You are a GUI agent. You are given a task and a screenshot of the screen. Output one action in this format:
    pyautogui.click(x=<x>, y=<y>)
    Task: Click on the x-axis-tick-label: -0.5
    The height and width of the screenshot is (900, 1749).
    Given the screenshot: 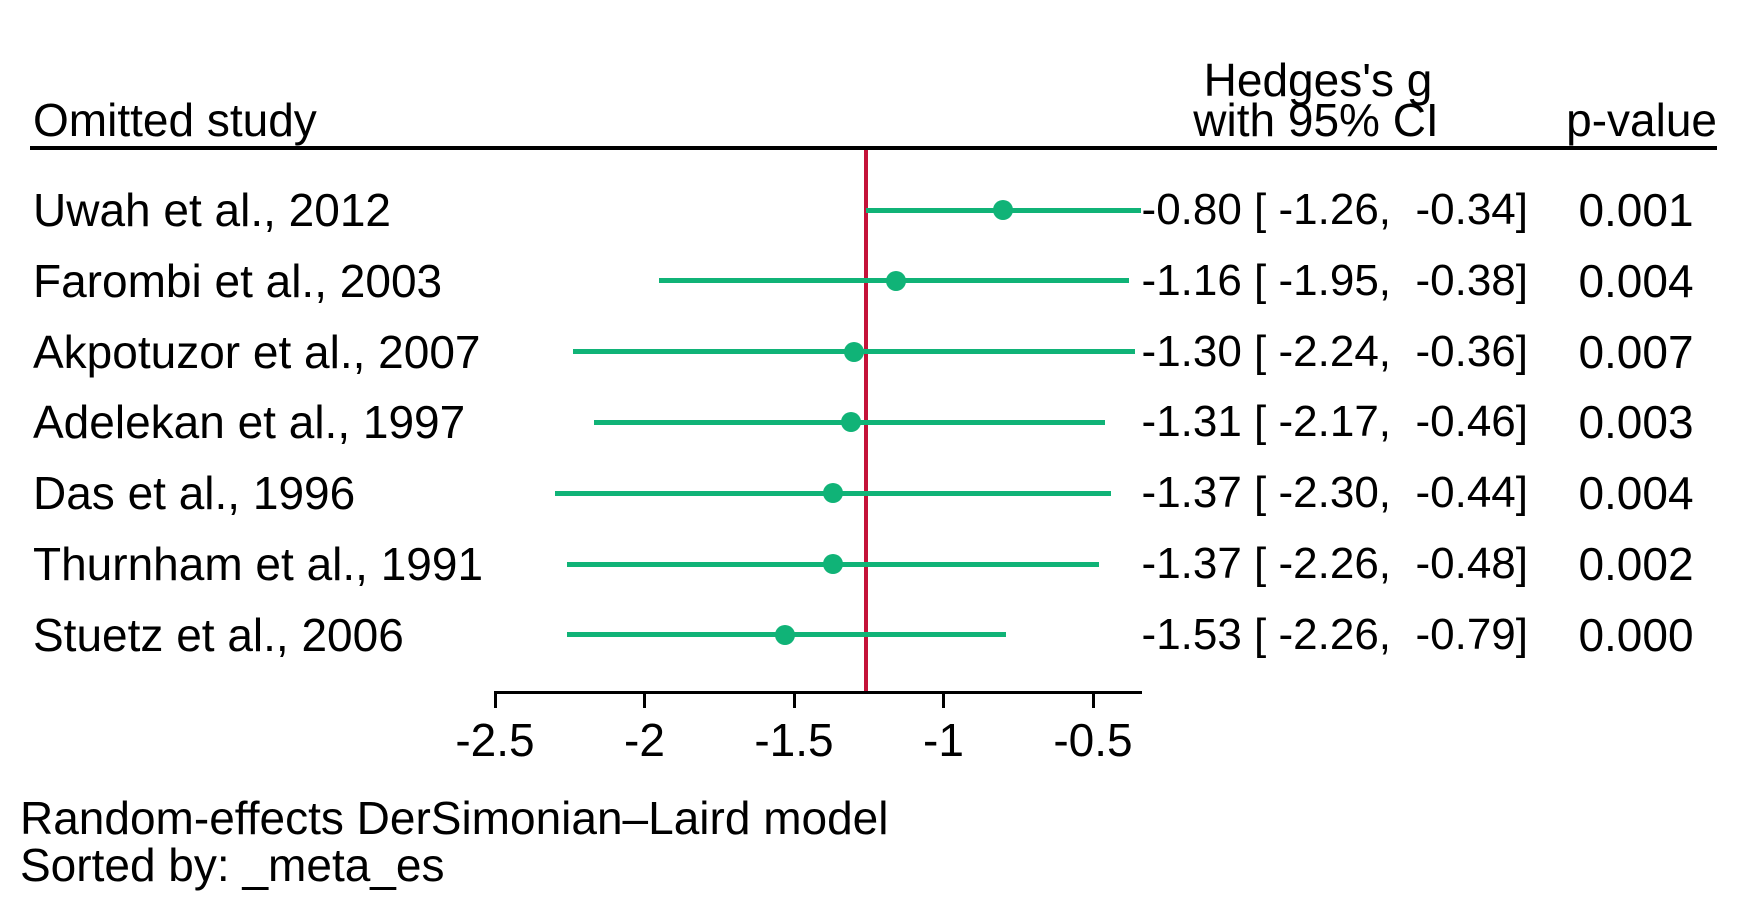 What is the action you would take?
    pyautogui.click(x=1093, y=740)
    